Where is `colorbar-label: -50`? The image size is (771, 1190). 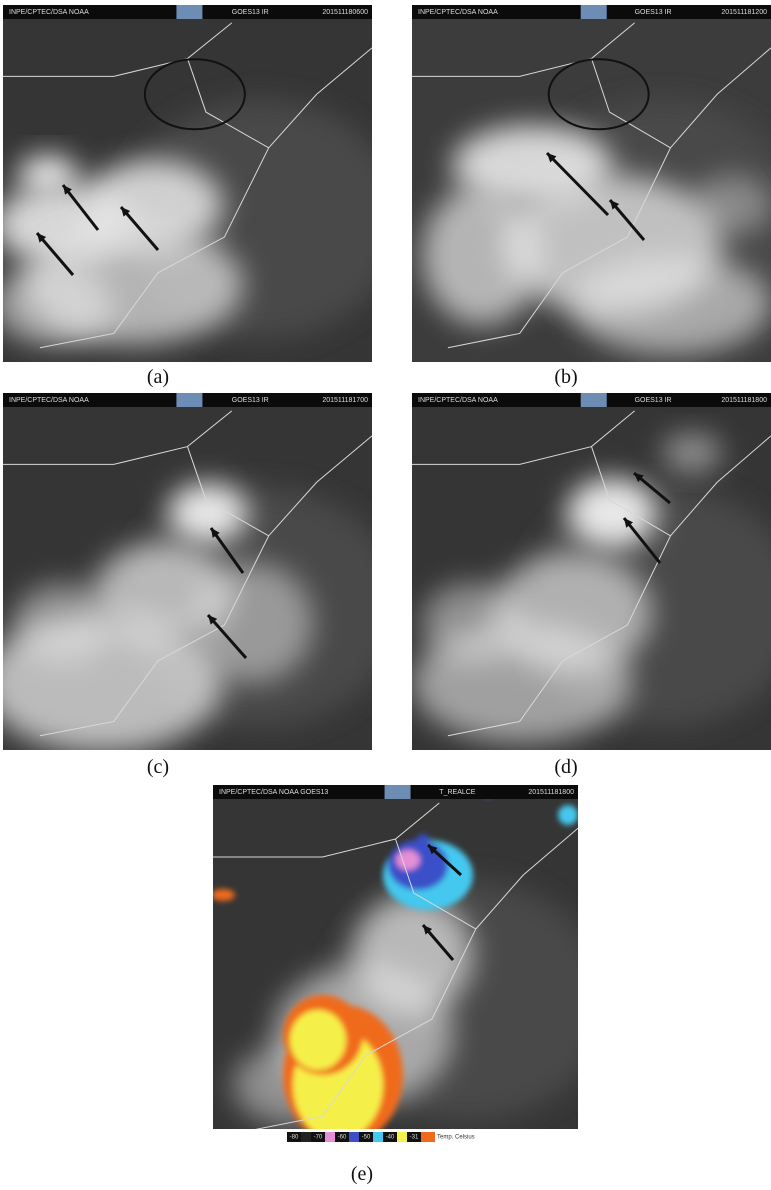
colorbar-label: -50 is located at coordinates (366, 1138).